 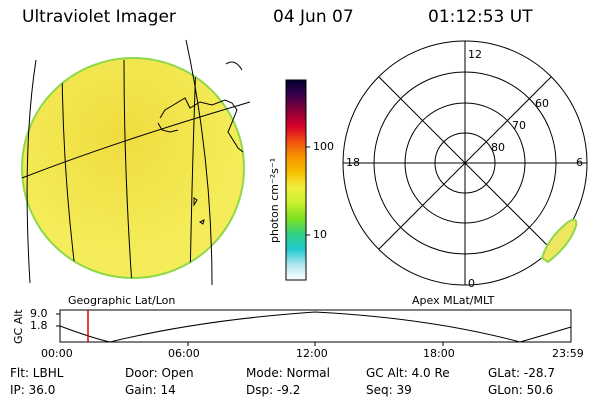 I want to click on altitude-curve, so click(x=315, y=327).